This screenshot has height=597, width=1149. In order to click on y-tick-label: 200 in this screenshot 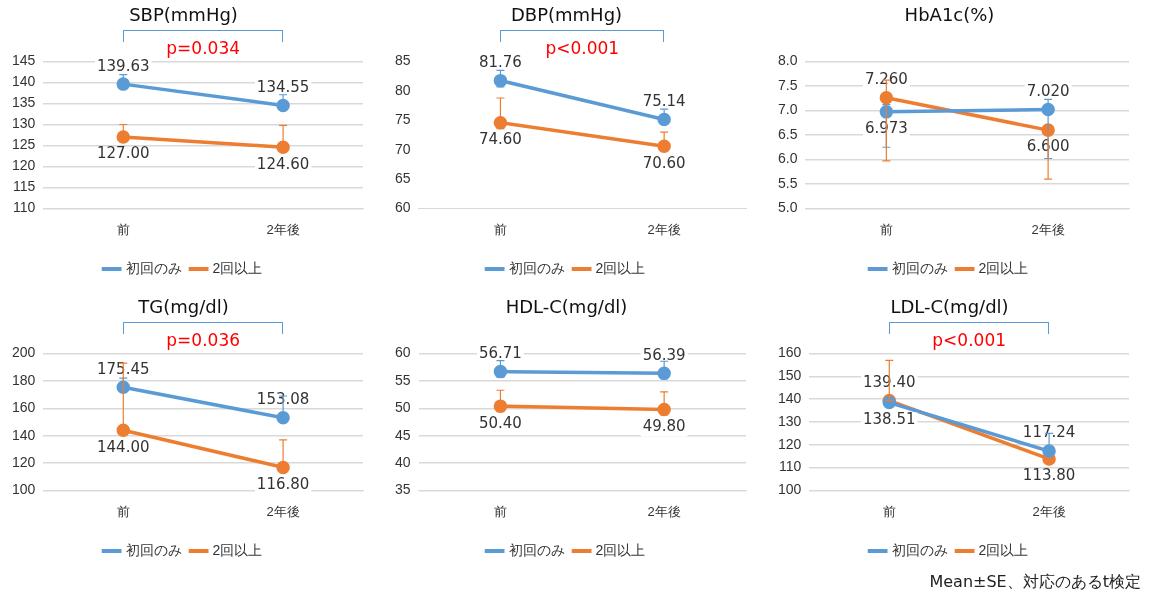, I will do `click(24, 352)`.